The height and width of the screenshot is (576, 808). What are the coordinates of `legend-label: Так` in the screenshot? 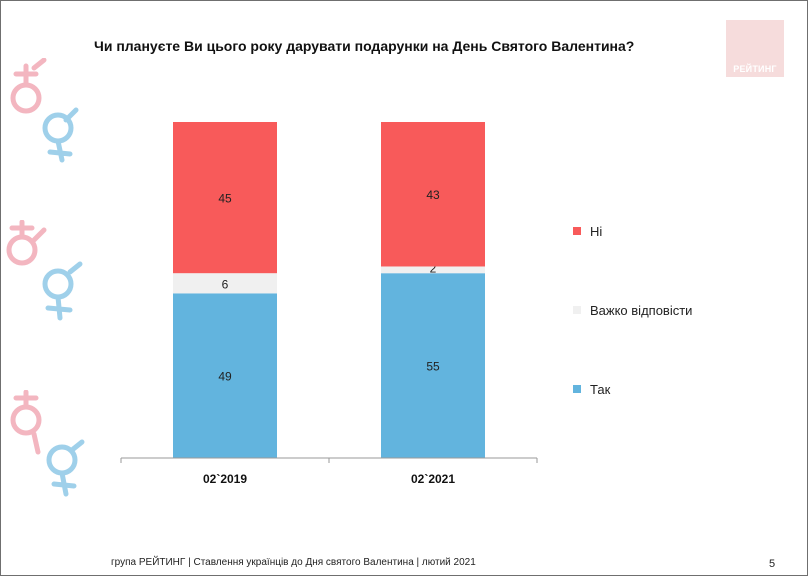 It's located at (600, 389).